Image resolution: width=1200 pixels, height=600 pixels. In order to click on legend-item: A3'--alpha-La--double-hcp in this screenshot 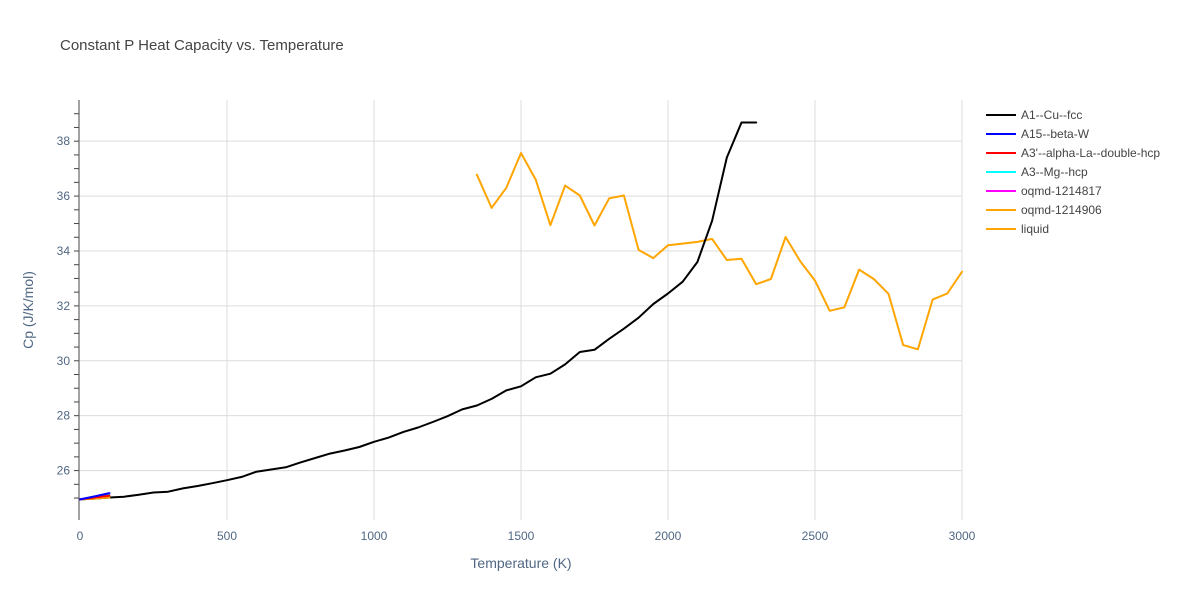, I will do `click(1073, 153)`.